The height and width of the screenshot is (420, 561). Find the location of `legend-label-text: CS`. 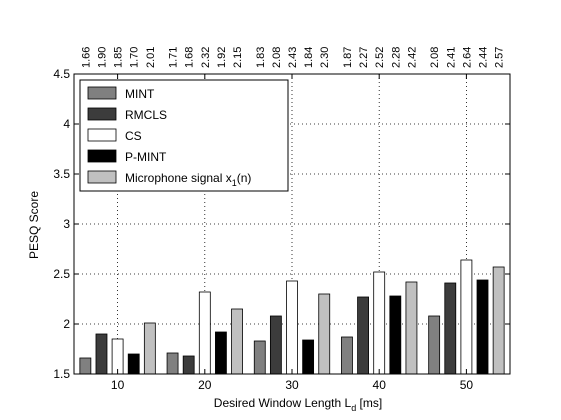

legend-label-text: CS is located at coordinates (133, 136).